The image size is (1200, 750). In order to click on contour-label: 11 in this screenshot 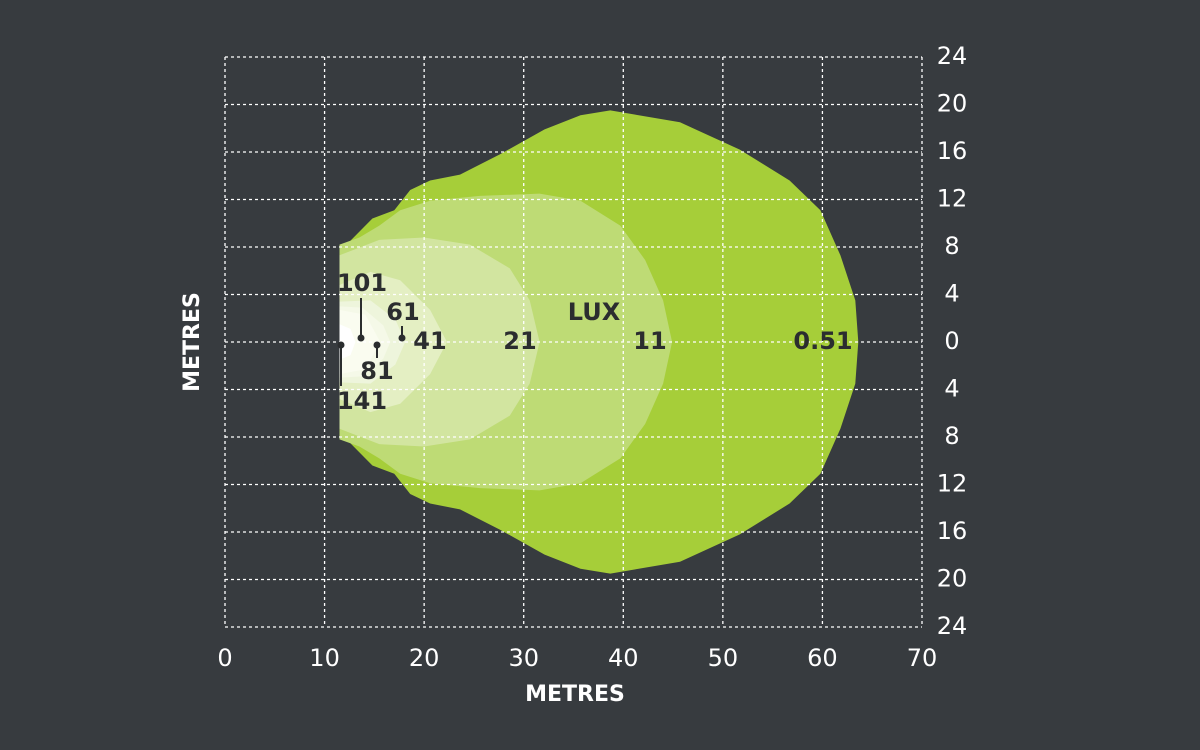, I will do `click(649, 341)`.